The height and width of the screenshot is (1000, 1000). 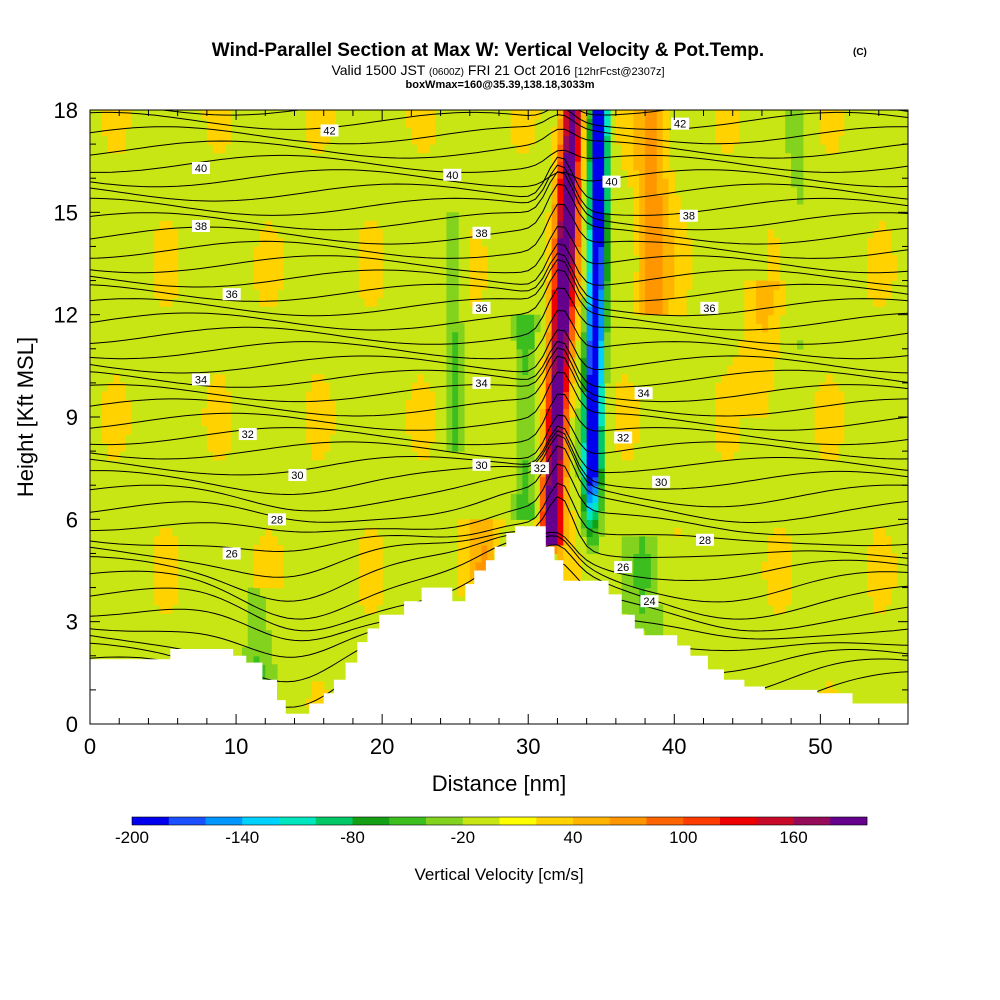 I want to click on chart-title-suffix: (C), so click(x=860, y=52).